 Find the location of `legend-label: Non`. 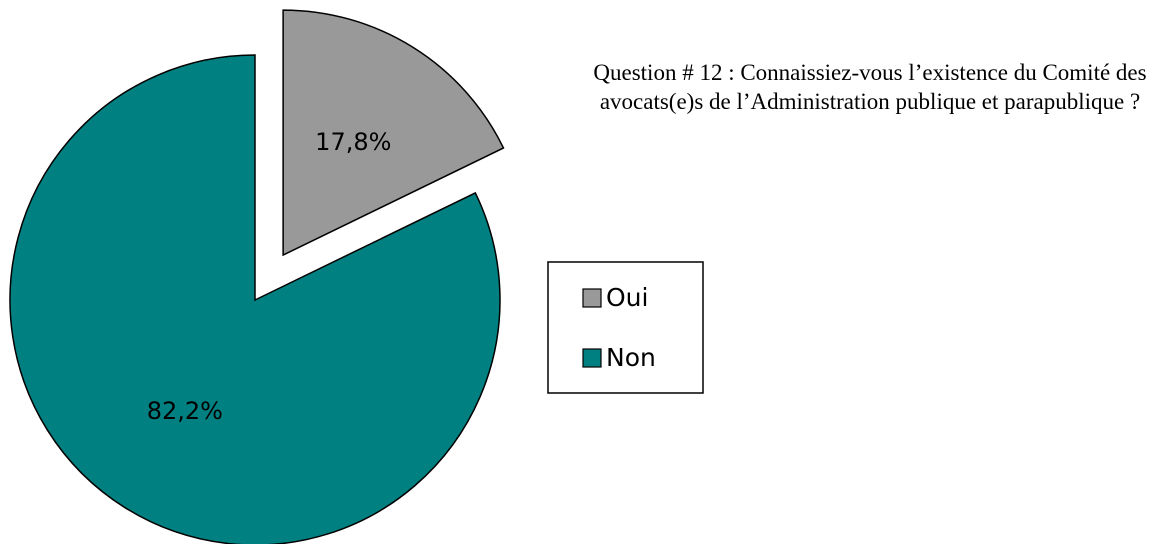

legend-label: Non is located at coordinates (631, 357).